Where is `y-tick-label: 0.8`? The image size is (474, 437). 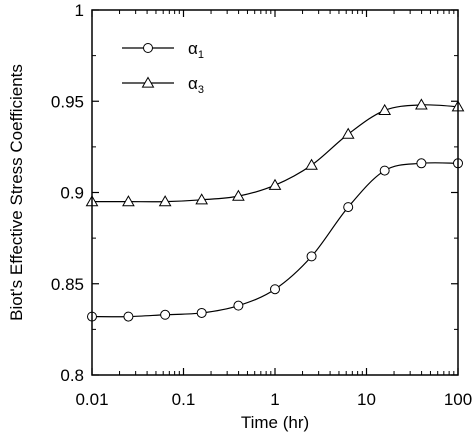
y-tick-label: 0.8 is located at coordinates (72, 375).